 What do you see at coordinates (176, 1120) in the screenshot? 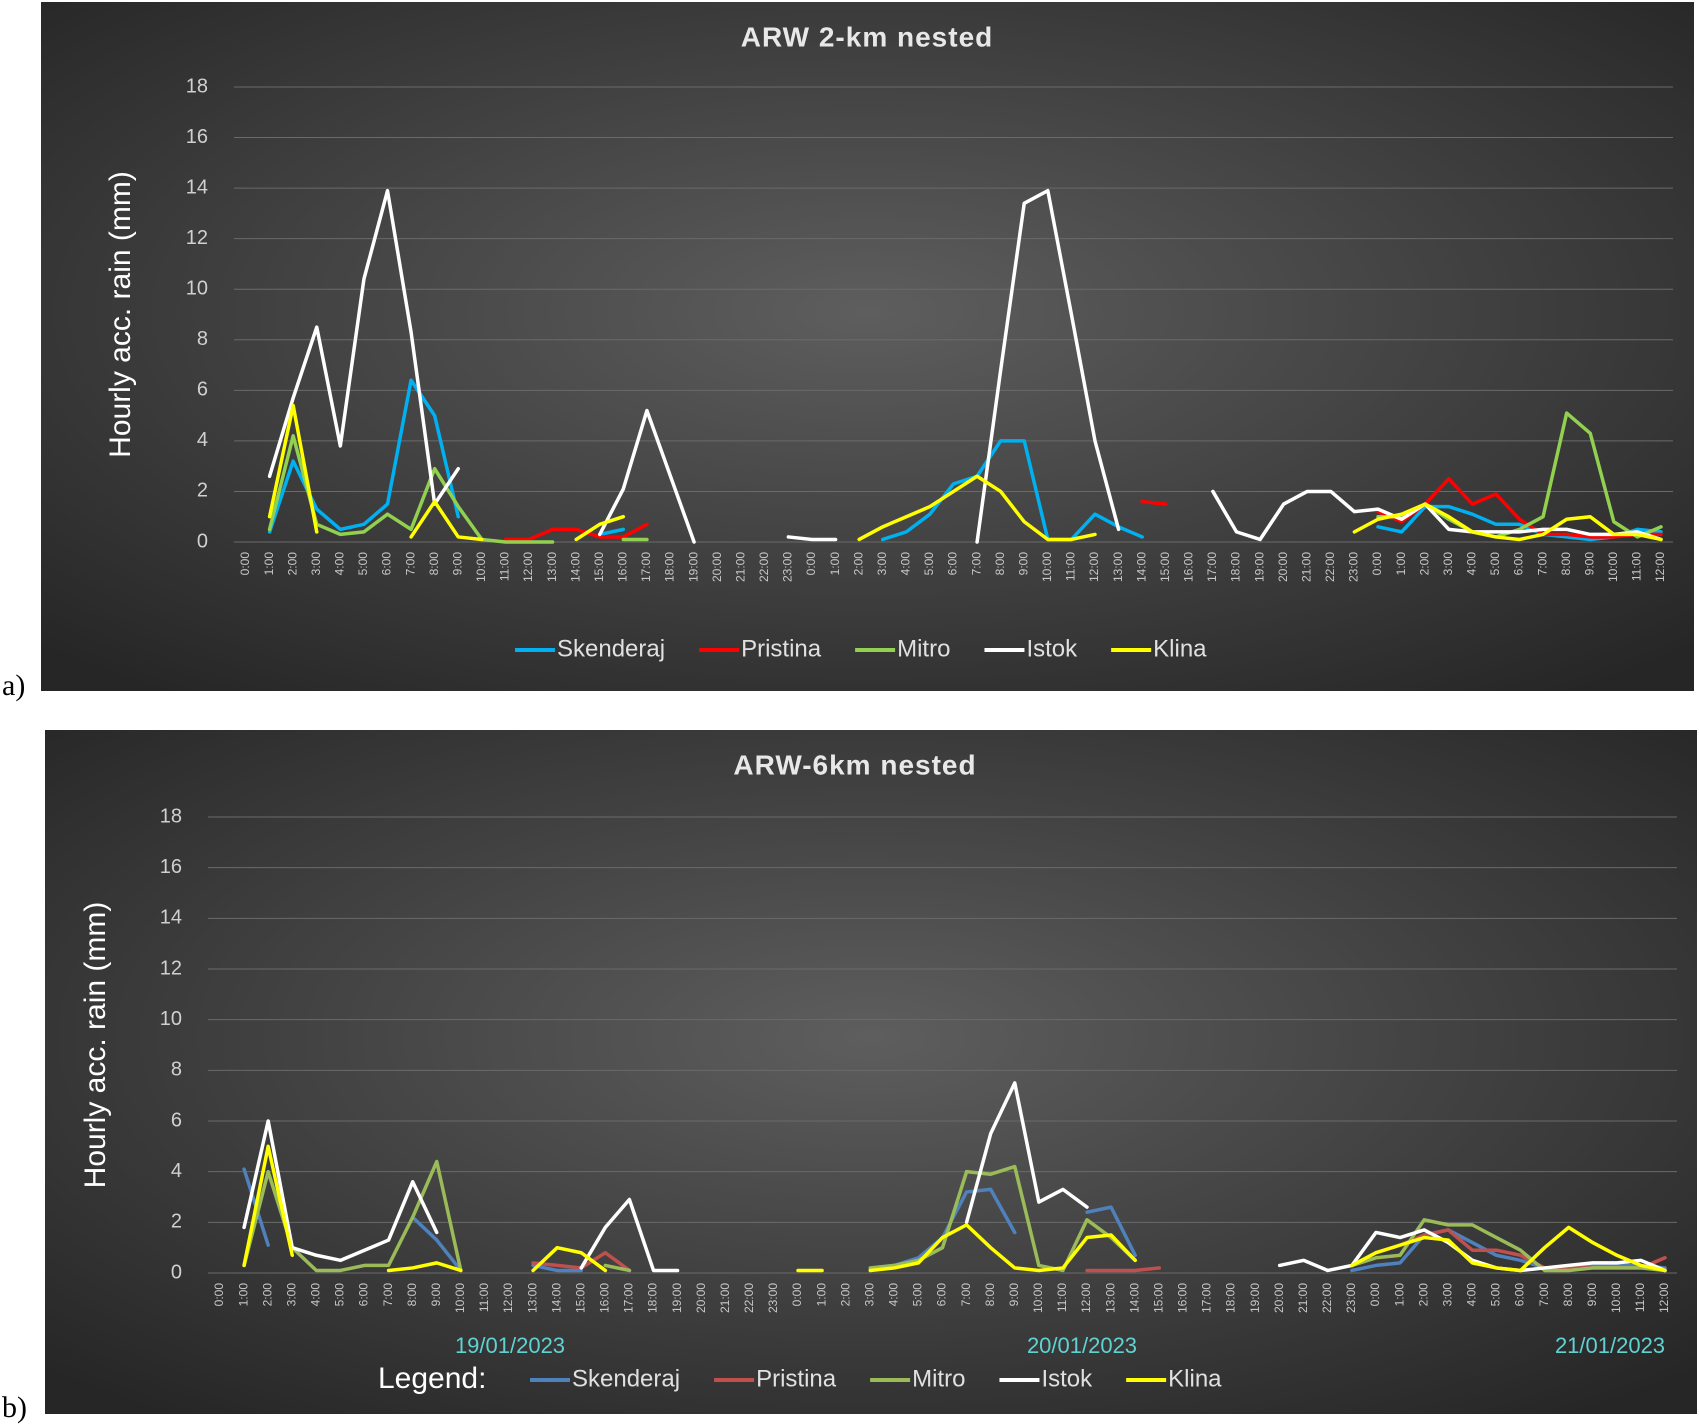
I see `y-tick-label: 6` at bounding box center [176, 1120].